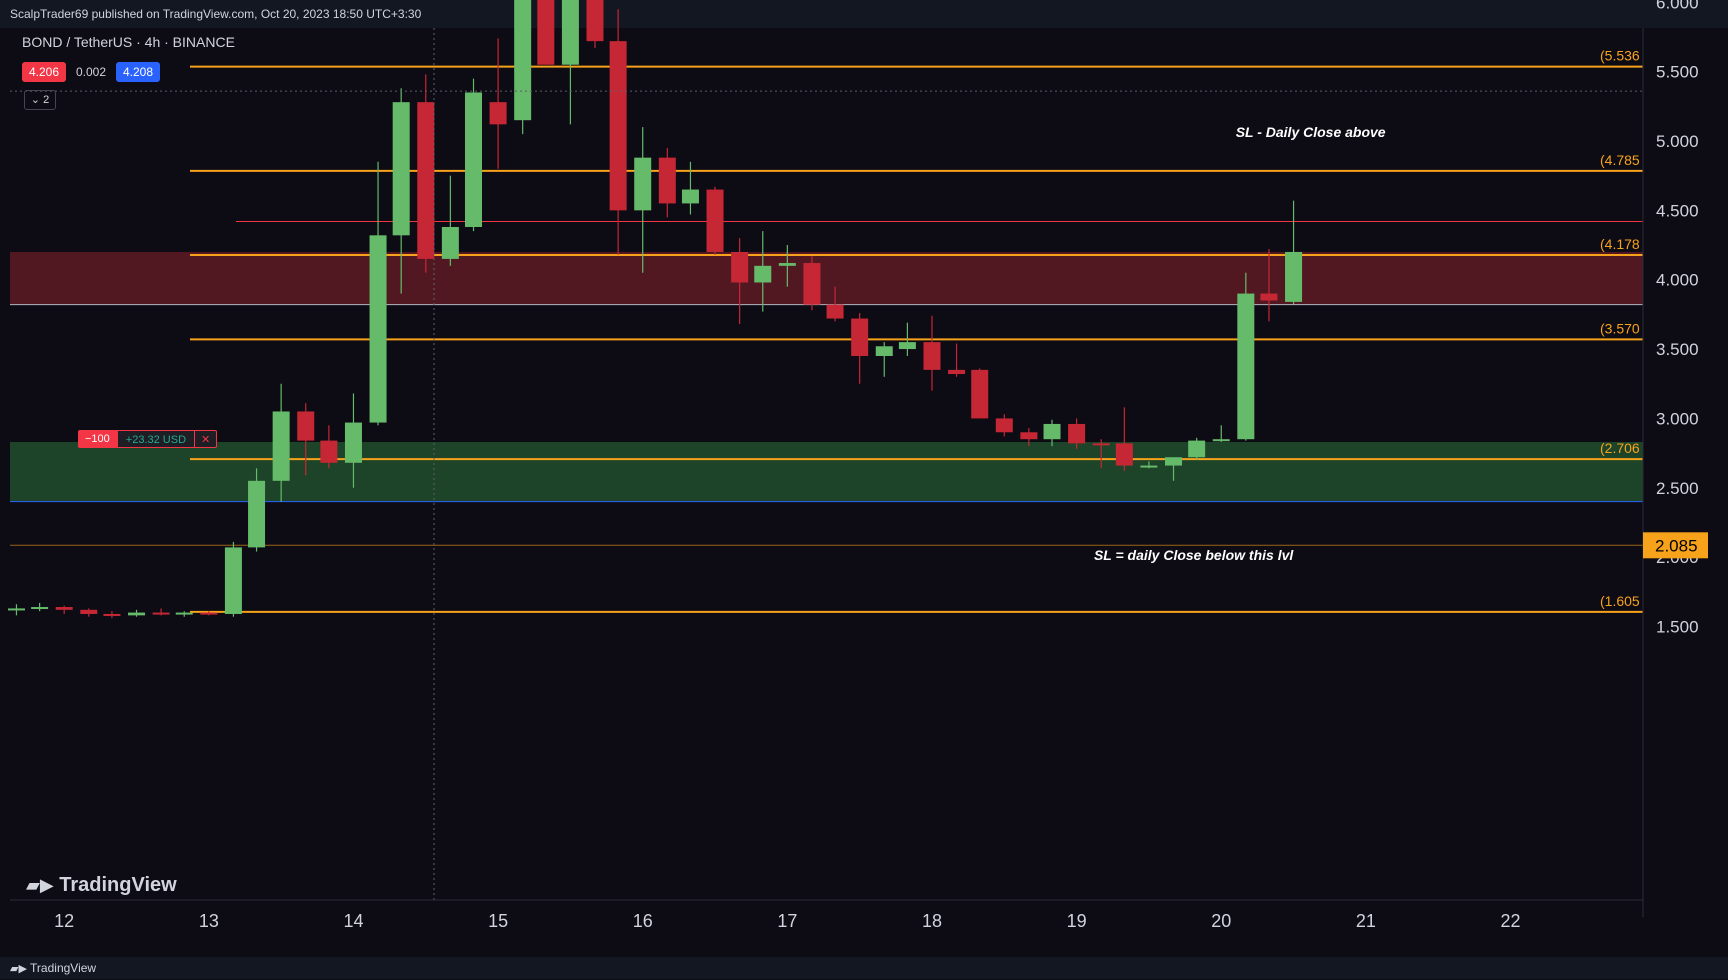 The height and width of the screenshot is (980, 1728). What do you see at coordinates (1685, 472) in the screenshot?
I see `price-axis-bg` at bounding box center [1685, 472].